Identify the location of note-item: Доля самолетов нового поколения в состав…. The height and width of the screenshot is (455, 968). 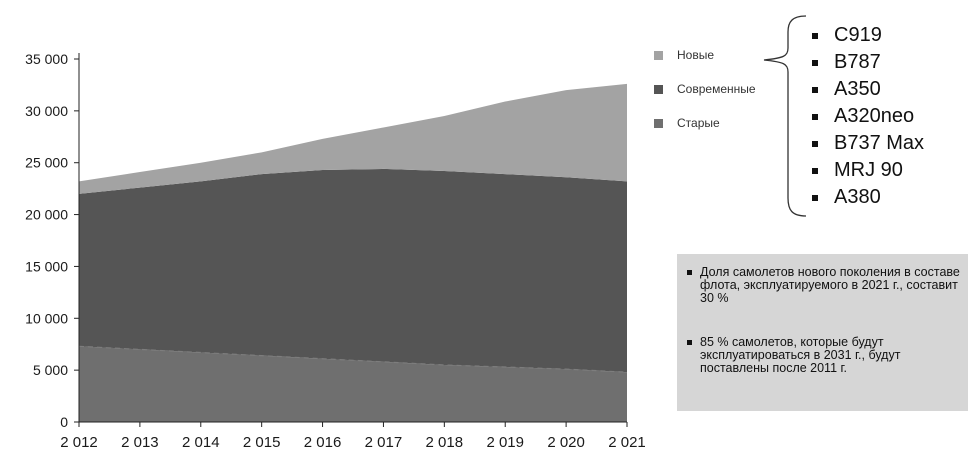
(824, 285).